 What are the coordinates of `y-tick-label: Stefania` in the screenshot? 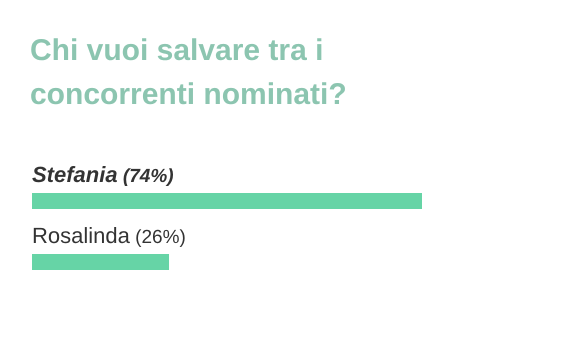 It's located at (75, 174).